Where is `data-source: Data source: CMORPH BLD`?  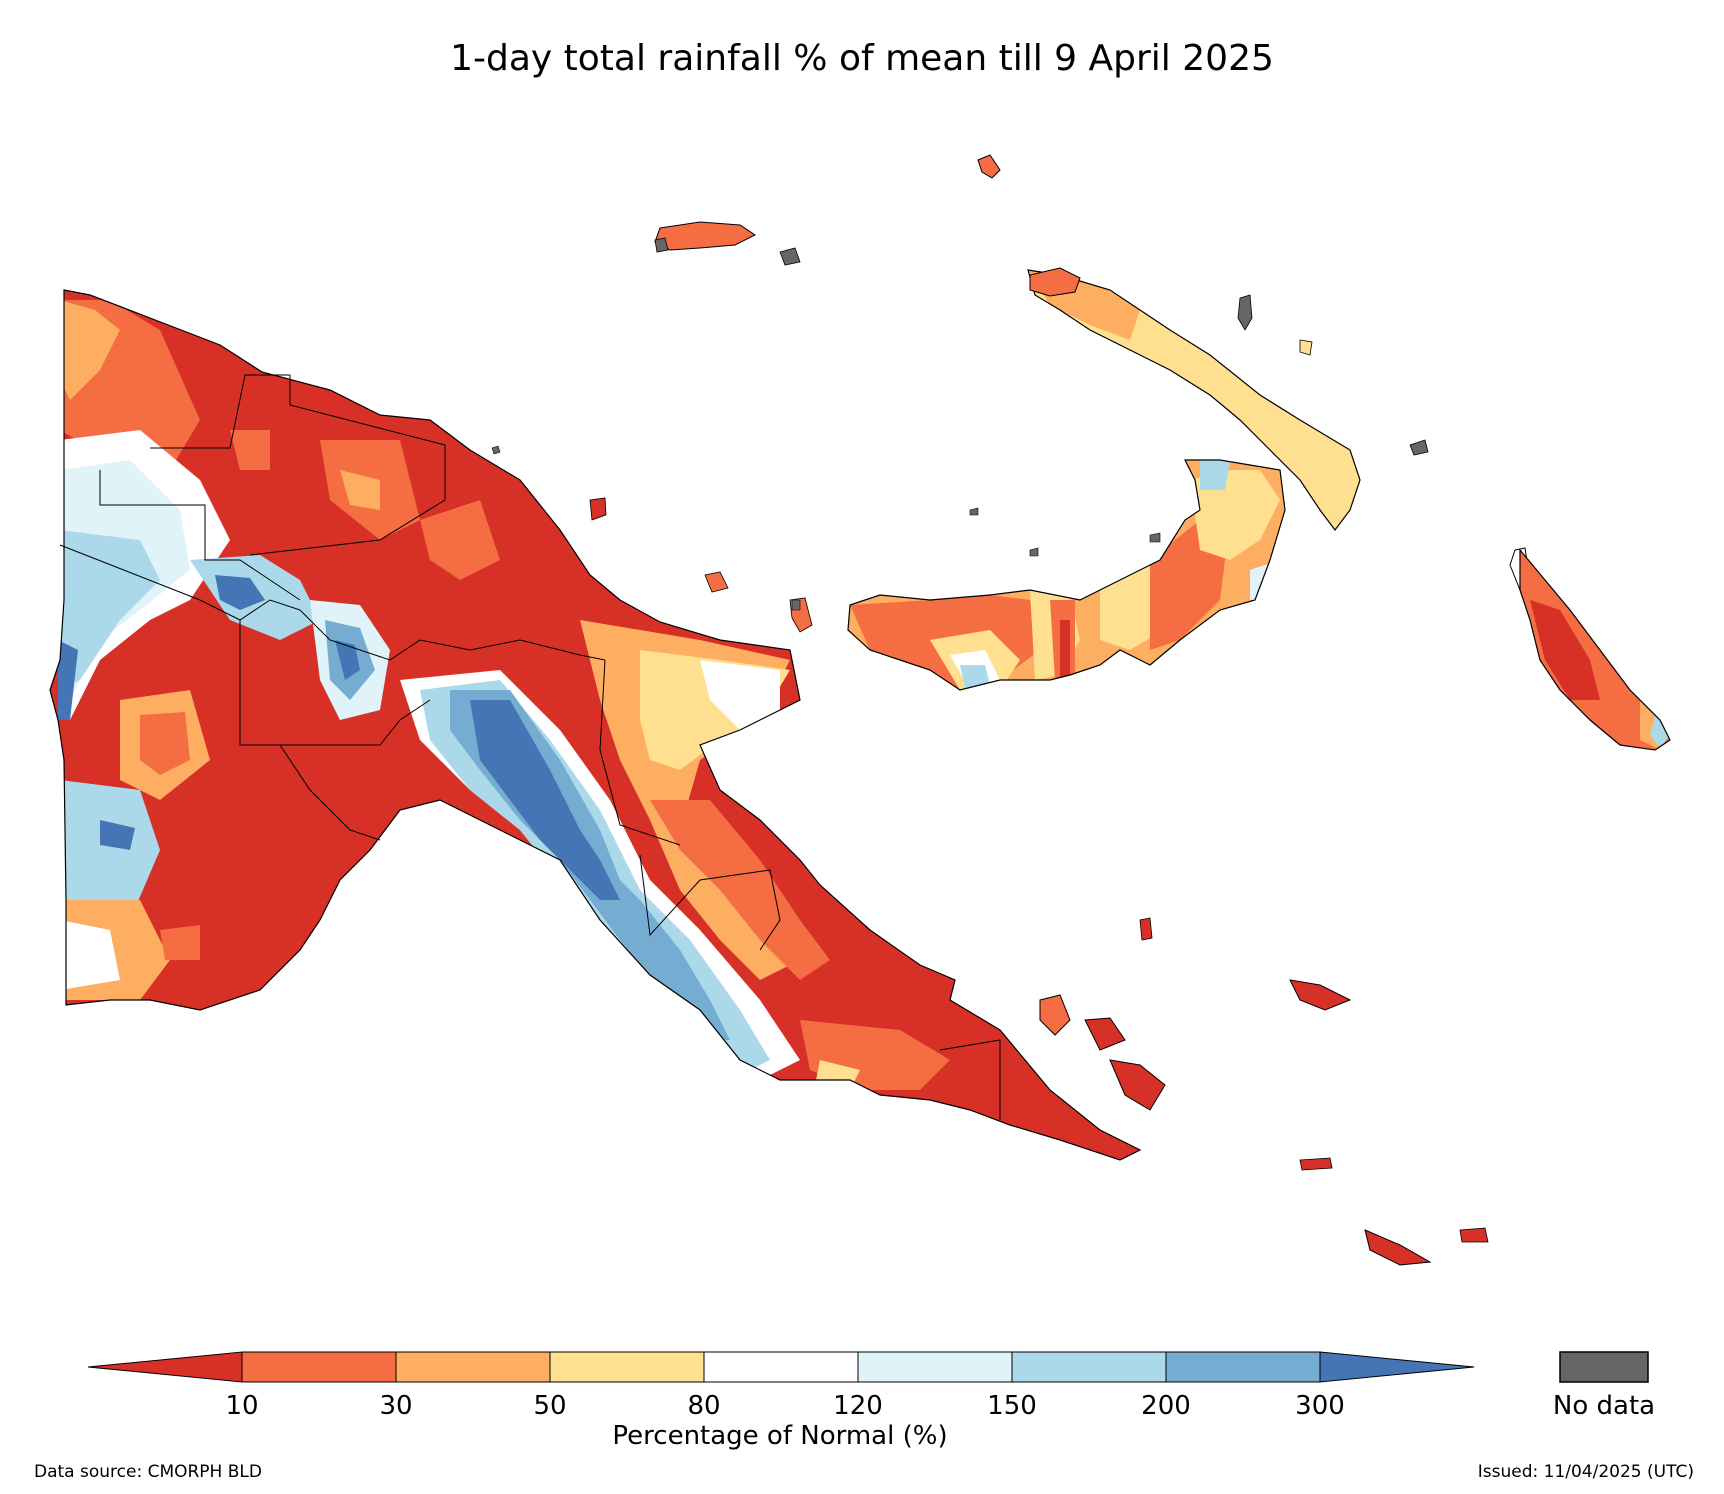 data-source: Data source: CMORPH BLD is located at coordinates (148, 1472).